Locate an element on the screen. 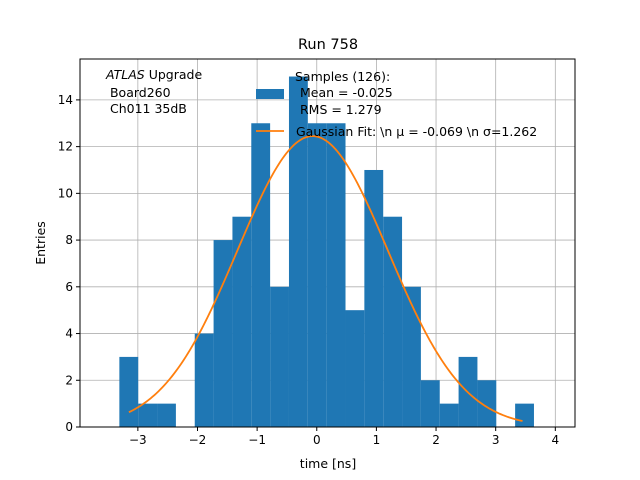 Image resolution: width=640 pixels, height=480 pixels. x-tick-label: 2 is located at coordinates (436, 440).